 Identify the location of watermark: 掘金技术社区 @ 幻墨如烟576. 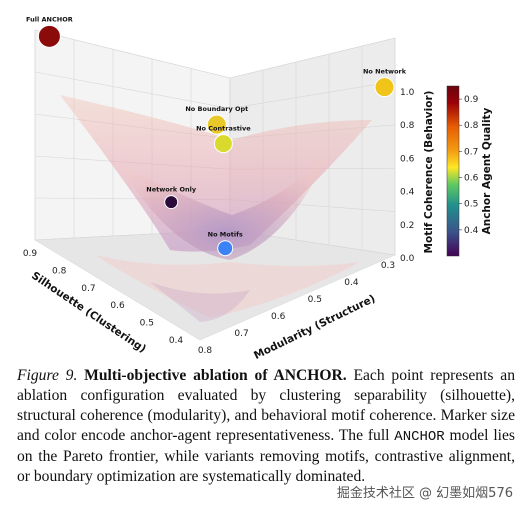
(424, 491).